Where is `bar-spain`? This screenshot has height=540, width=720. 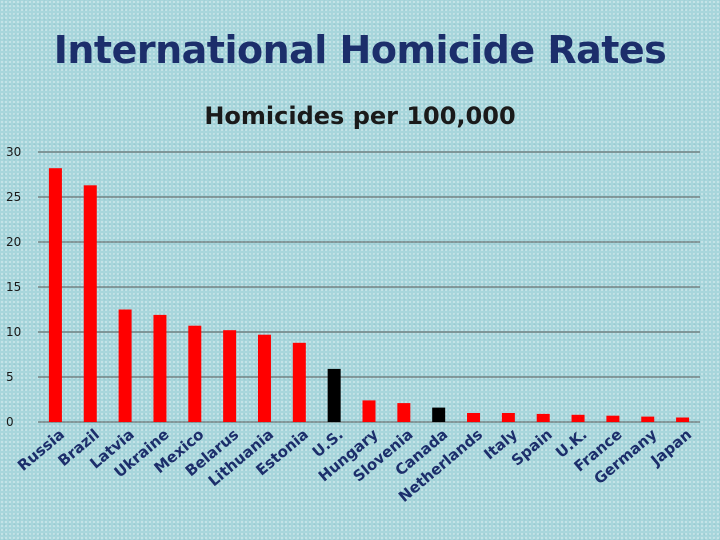 bar-spain is located at coordinates (543, 417).